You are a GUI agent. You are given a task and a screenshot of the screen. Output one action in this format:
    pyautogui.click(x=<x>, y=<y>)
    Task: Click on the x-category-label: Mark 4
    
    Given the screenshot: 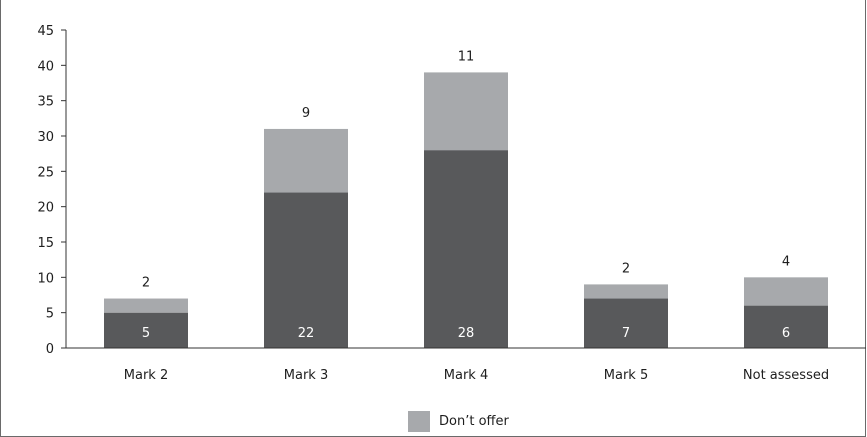 What is the action you would take?
    pyautogui.click(x=466, y=375)
    